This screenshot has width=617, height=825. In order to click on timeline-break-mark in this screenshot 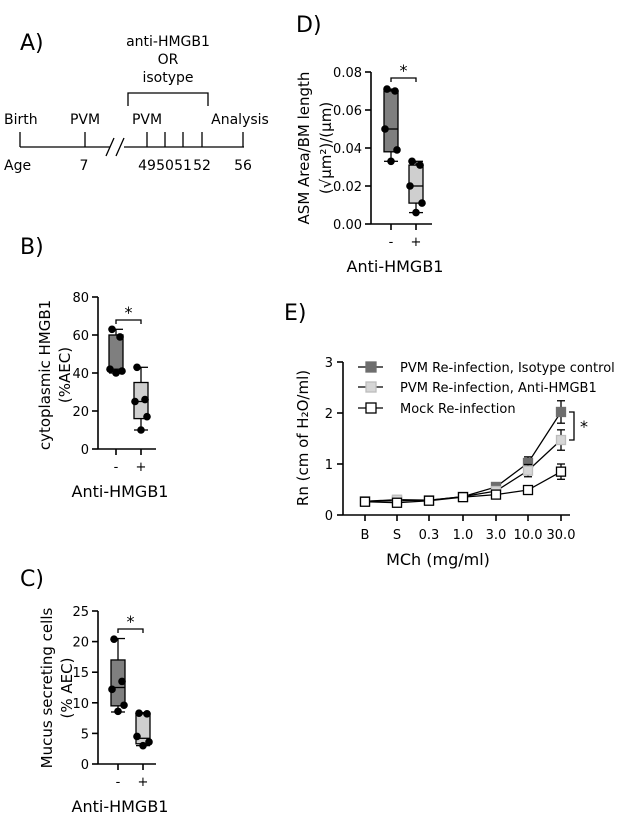, I will do `click(115, 147)`.